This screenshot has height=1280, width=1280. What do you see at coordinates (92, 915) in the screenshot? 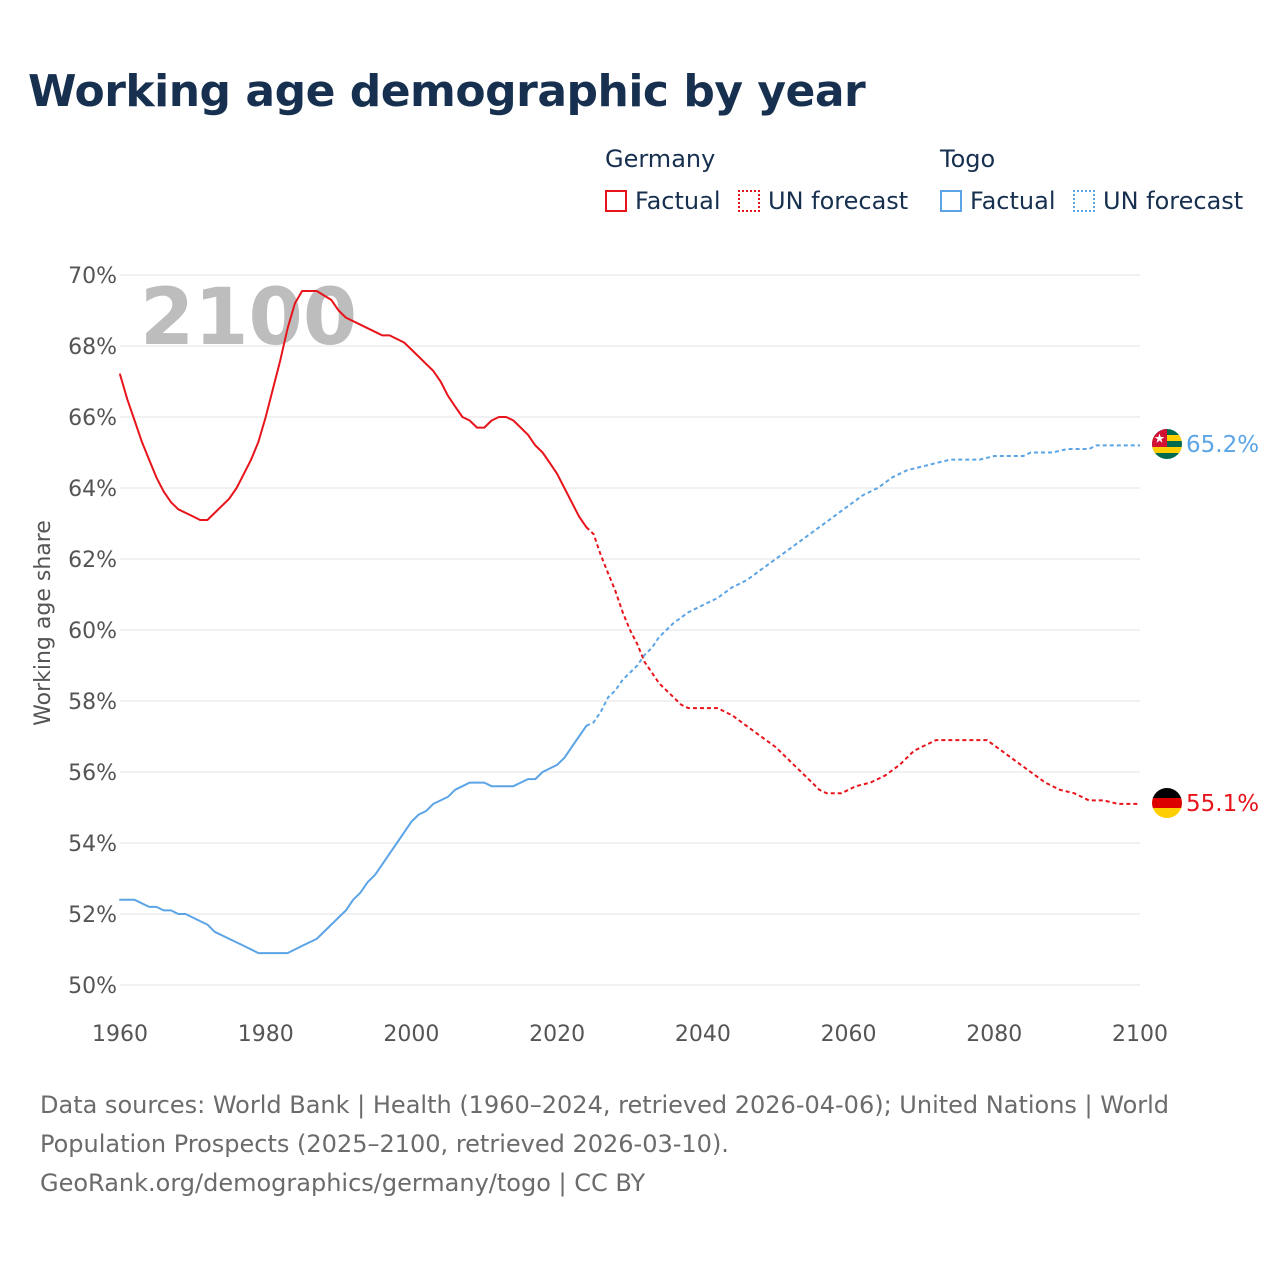
I see `y-tick-label: 52%` at bounding box center [92, 915].